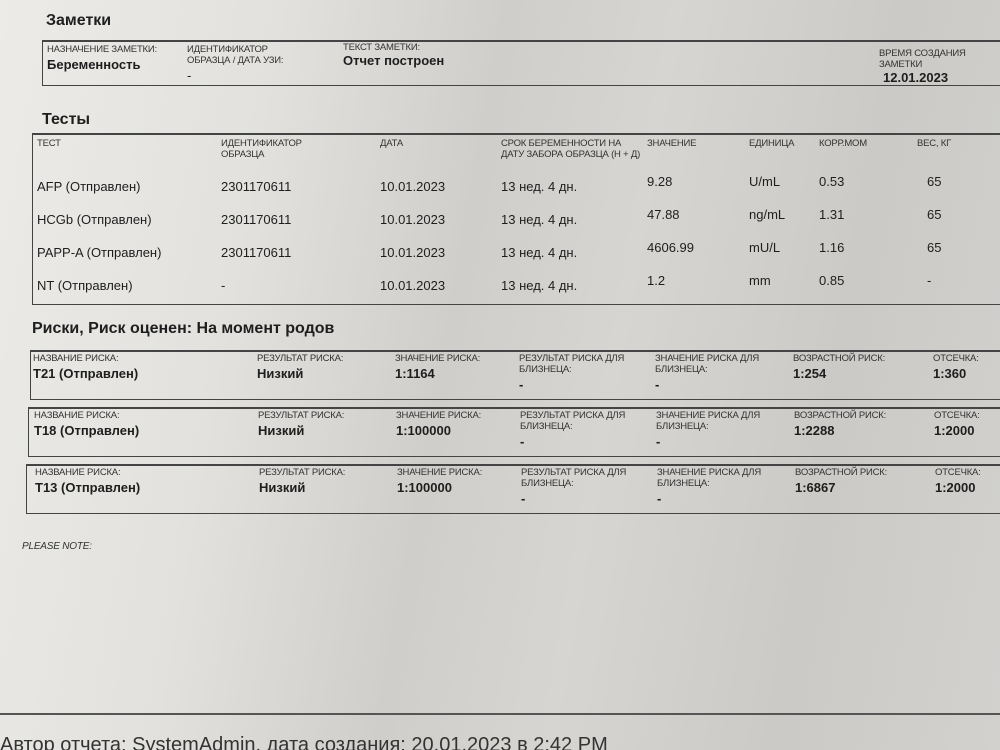 The height and width of the screenshot is (750, 1000). What do you see at coordinates (934, 143) in the screenshot?
I see `tests-header: ВЕС, КГ` at bounding box center [934, 143].